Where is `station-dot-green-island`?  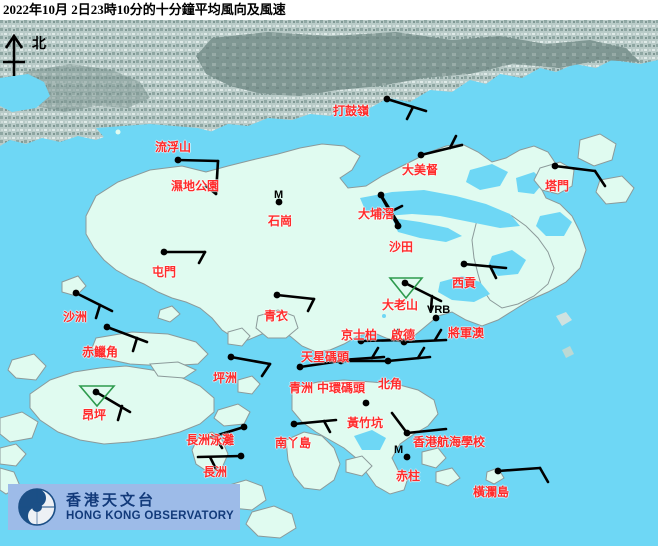
station-dot-green-island is located at coordinates (300, 367).